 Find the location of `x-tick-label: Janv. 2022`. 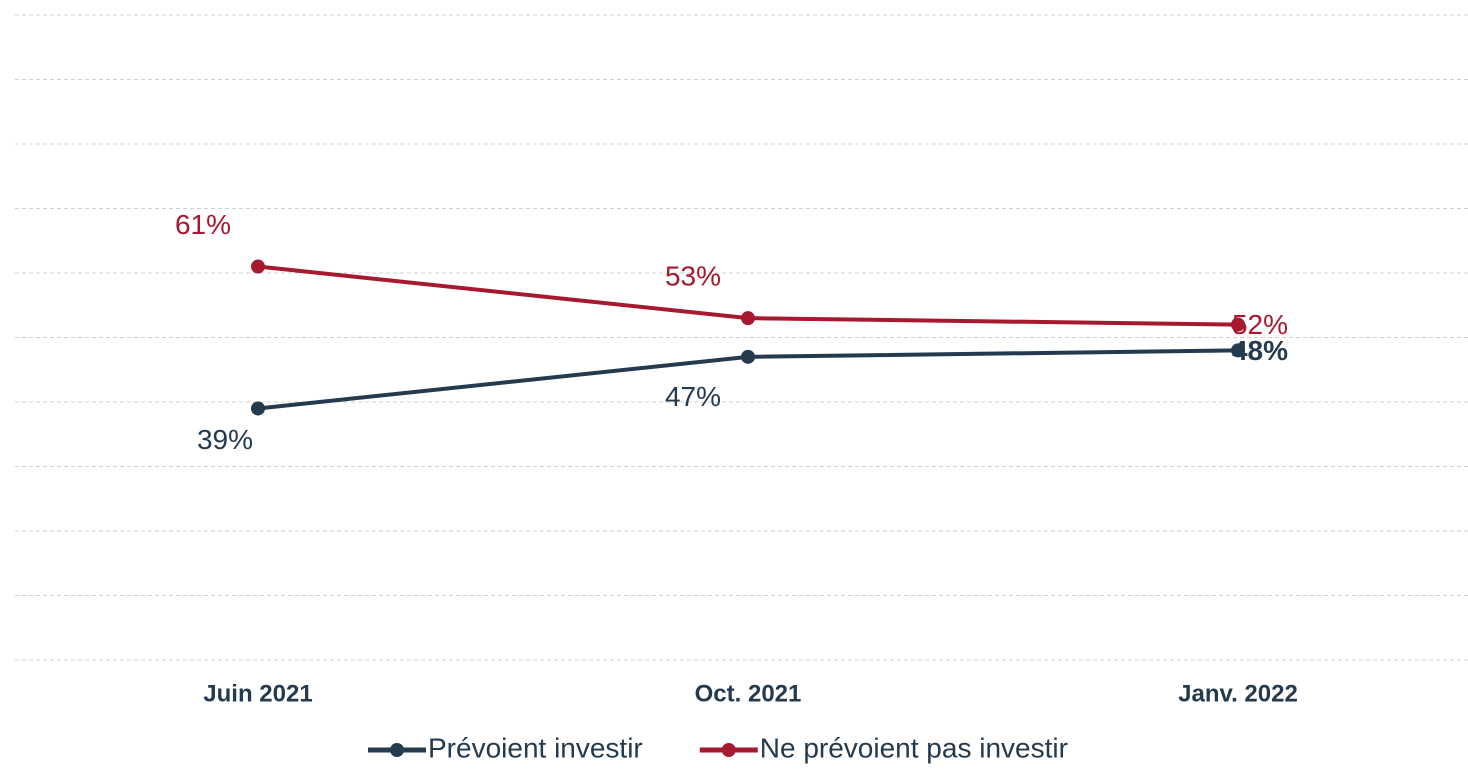

x-tick-label: Janv. 2022 is located at coordinates (1238, 693).